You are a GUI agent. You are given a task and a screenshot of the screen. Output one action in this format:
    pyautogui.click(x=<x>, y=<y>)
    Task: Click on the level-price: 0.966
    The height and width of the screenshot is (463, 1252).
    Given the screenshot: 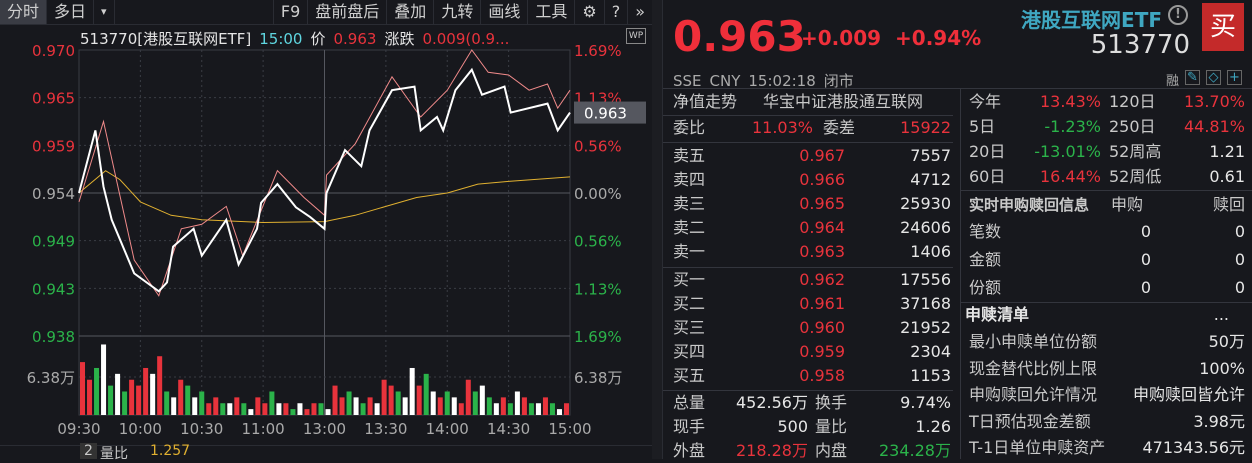 What is the action you would take?
    pyautogui.click(x=822, y=179)
    